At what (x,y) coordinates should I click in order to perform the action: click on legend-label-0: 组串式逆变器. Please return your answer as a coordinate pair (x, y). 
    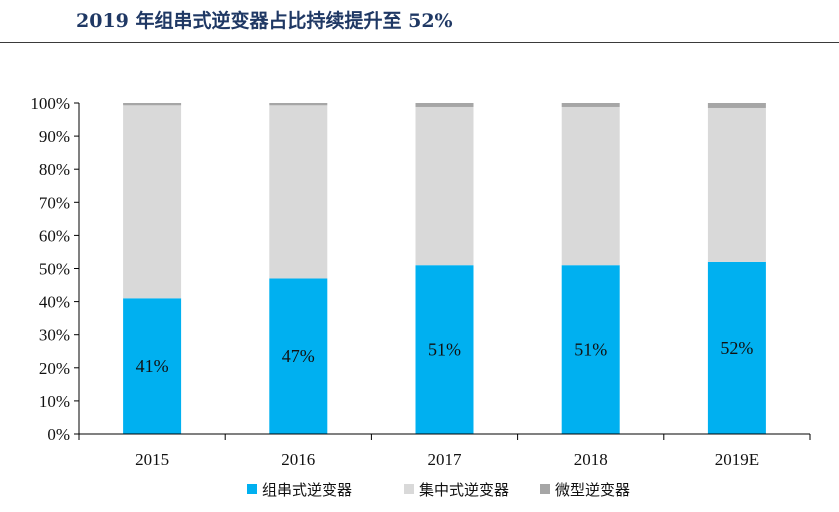
    Looking at the image, I should click on (307, 490).